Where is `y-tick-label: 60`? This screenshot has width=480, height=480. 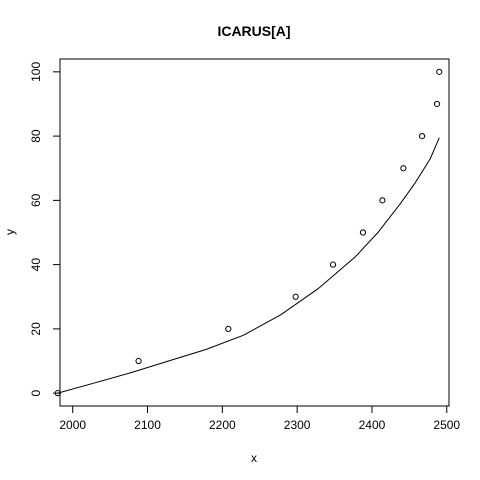
y-tick-label: 60 is located at coordinates (36, 200).